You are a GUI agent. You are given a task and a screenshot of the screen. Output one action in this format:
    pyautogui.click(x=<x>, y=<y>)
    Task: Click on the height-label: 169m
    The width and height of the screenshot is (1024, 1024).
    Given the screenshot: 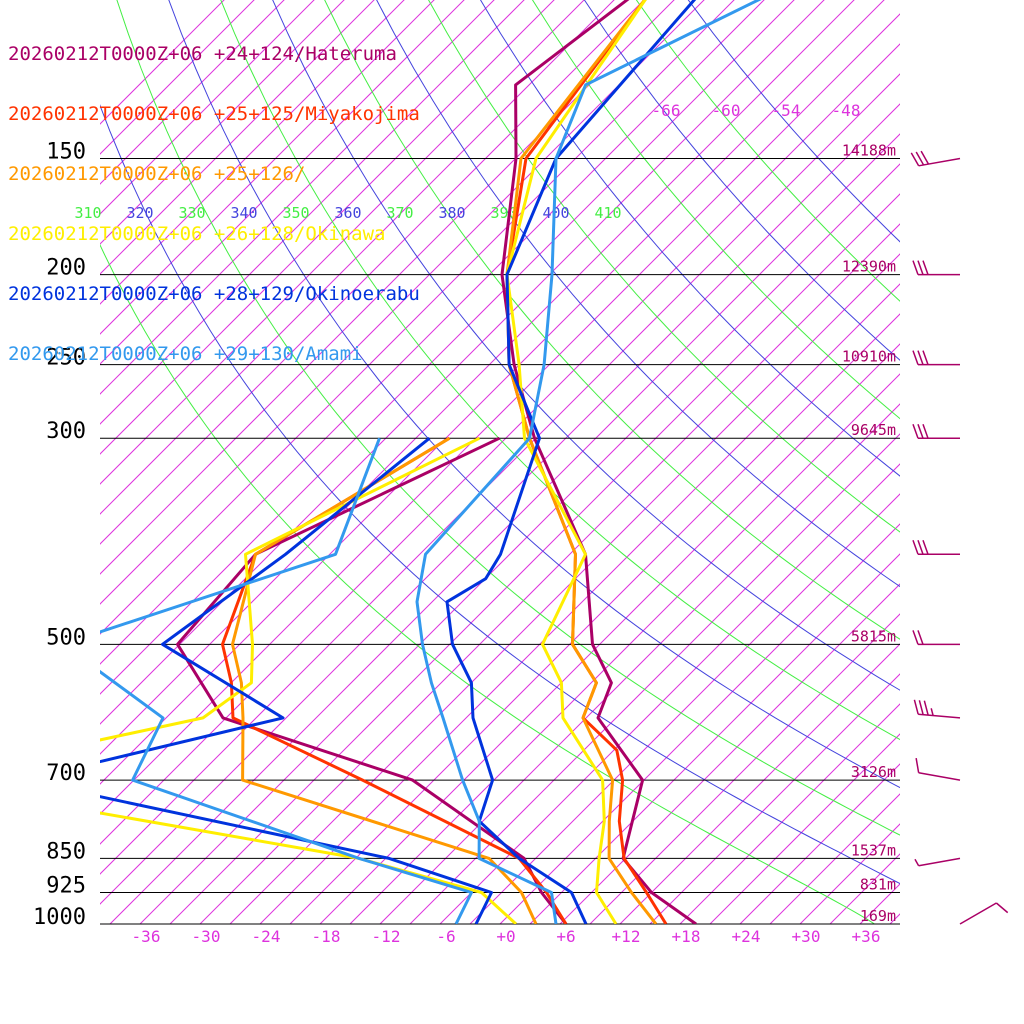 What is the action you would take?
    pyautogui.click(x=878, y=916)
    